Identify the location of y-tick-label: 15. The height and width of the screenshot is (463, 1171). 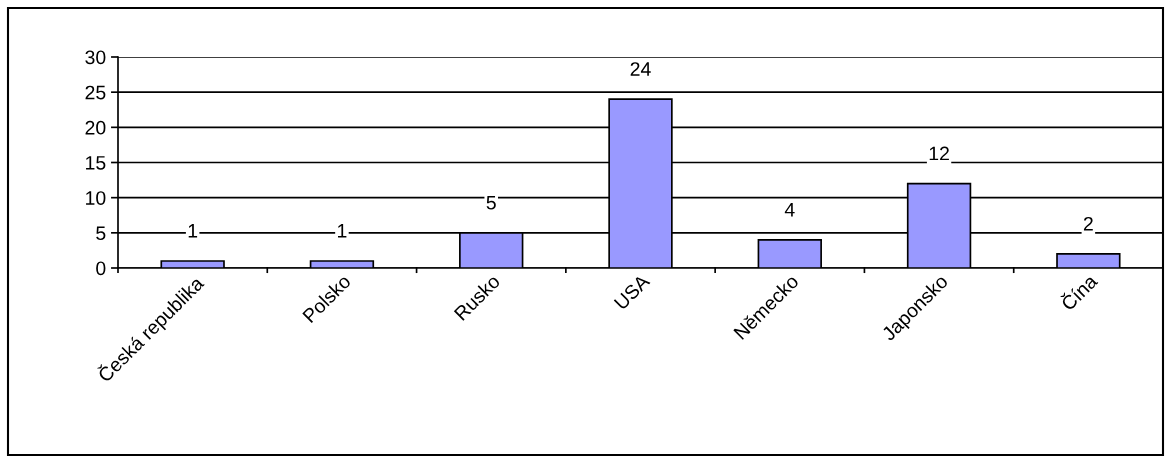
(96, 163).